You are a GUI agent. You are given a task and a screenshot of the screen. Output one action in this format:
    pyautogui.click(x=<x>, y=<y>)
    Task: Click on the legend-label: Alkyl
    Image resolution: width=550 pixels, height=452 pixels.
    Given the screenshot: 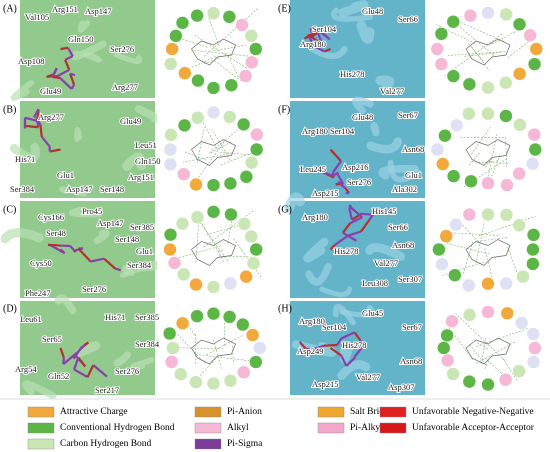 What is the action you would take?
    pyautogui.click(x=238, y=428)
    